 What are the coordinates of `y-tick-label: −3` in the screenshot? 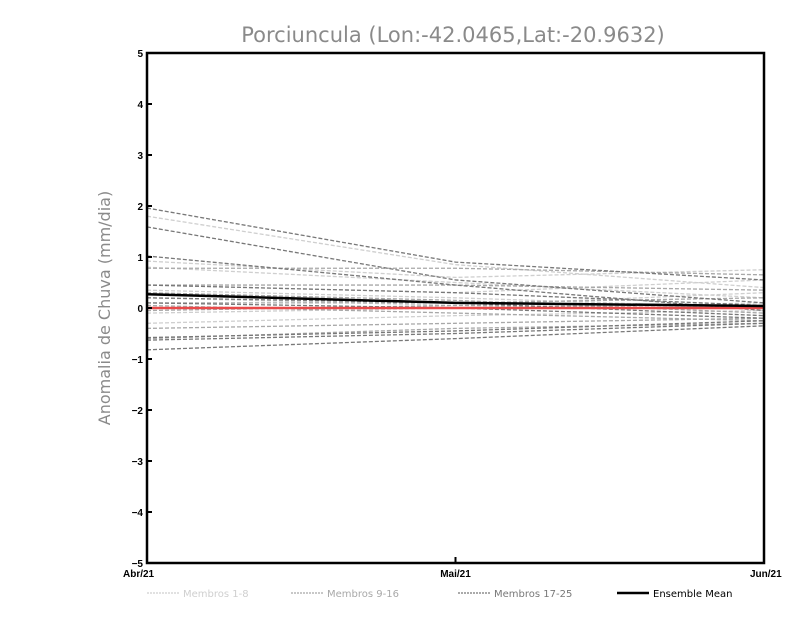 It's located at (138, 462).